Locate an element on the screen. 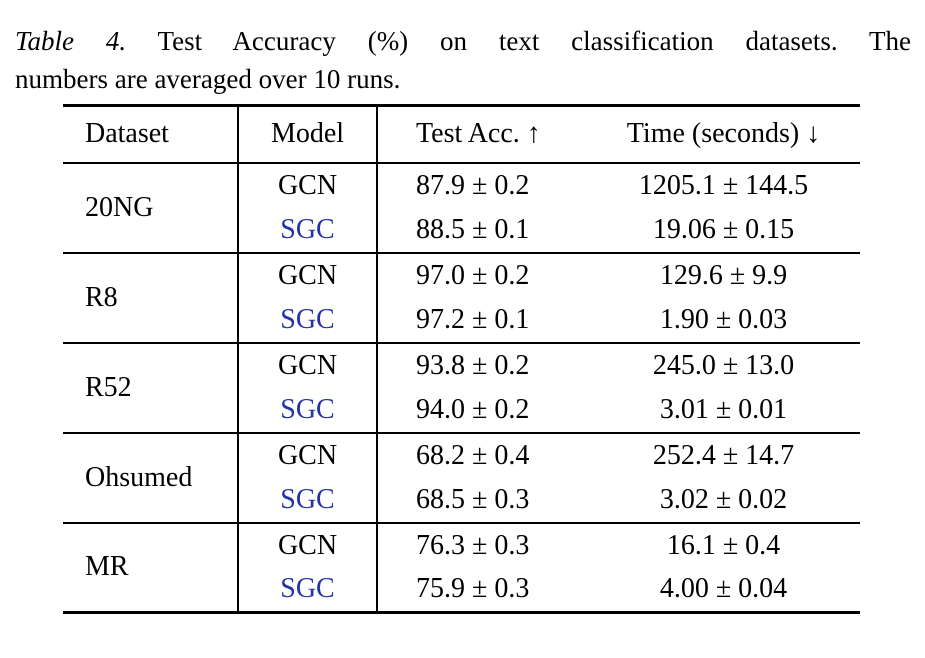 Image resolution: width=925 pixels, height=658 pixels. dataset-cell: R8 is located at coordinates (101, 297).